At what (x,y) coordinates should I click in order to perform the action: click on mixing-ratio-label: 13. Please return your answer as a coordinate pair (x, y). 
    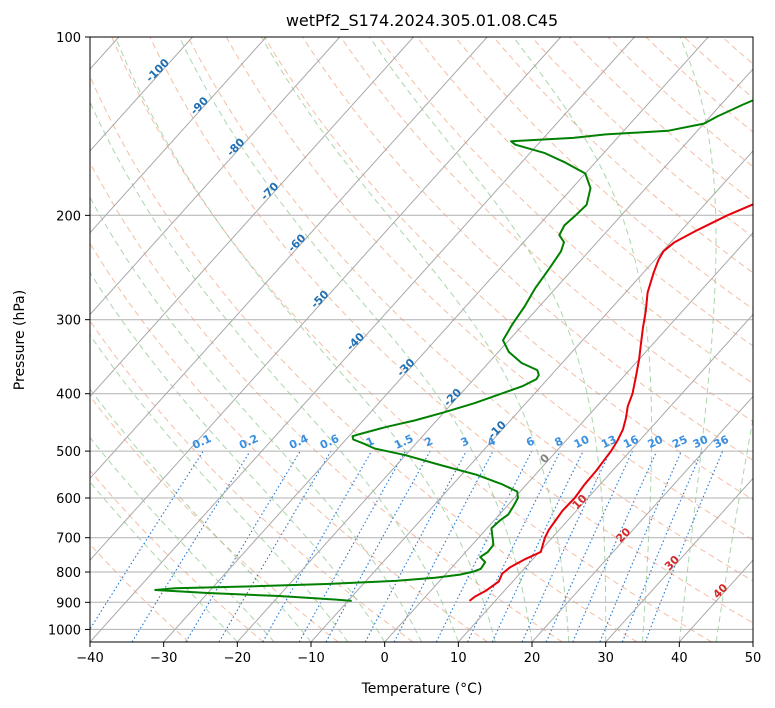
    Looking at the image, I should click on (608, 442).